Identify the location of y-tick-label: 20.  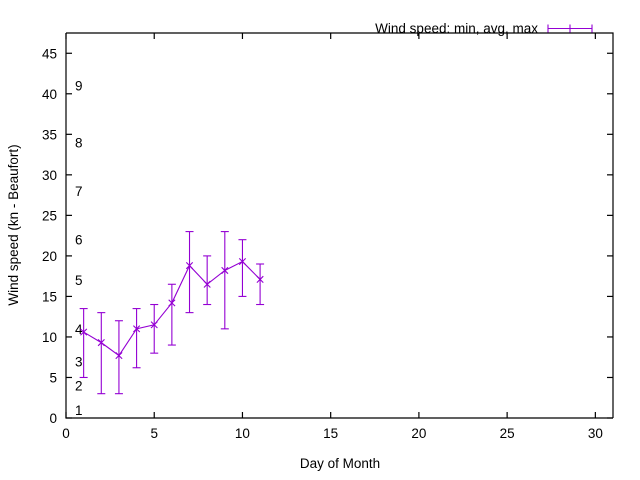
(49, 256).